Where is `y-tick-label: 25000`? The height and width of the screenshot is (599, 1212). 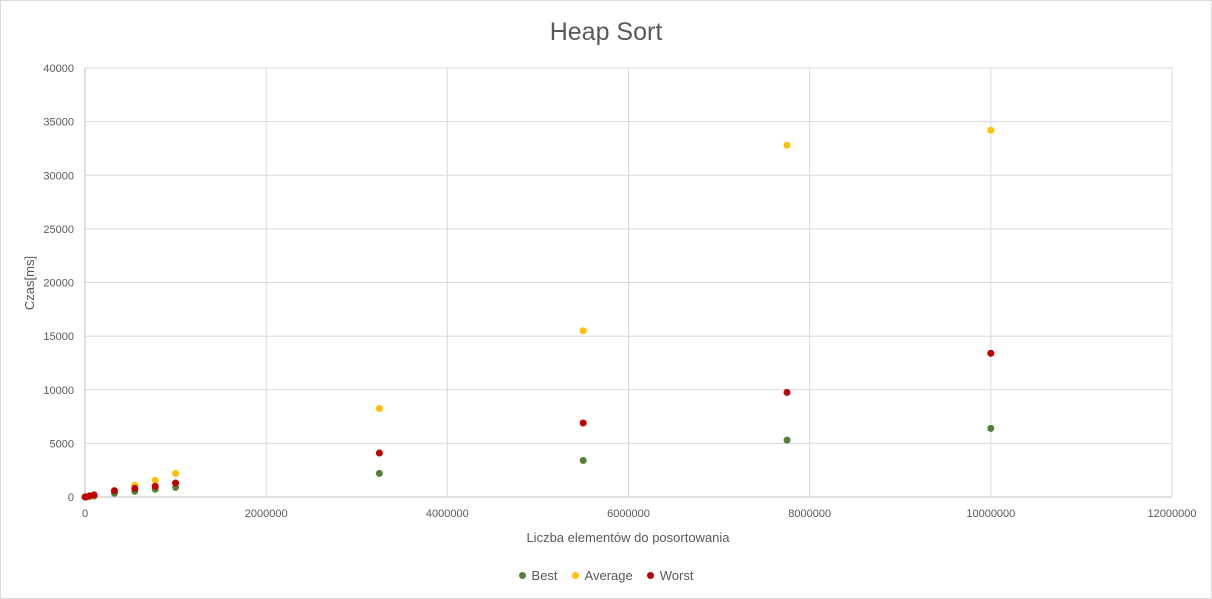 y-tick-label: 25000 is located at coordinates (58, 230).